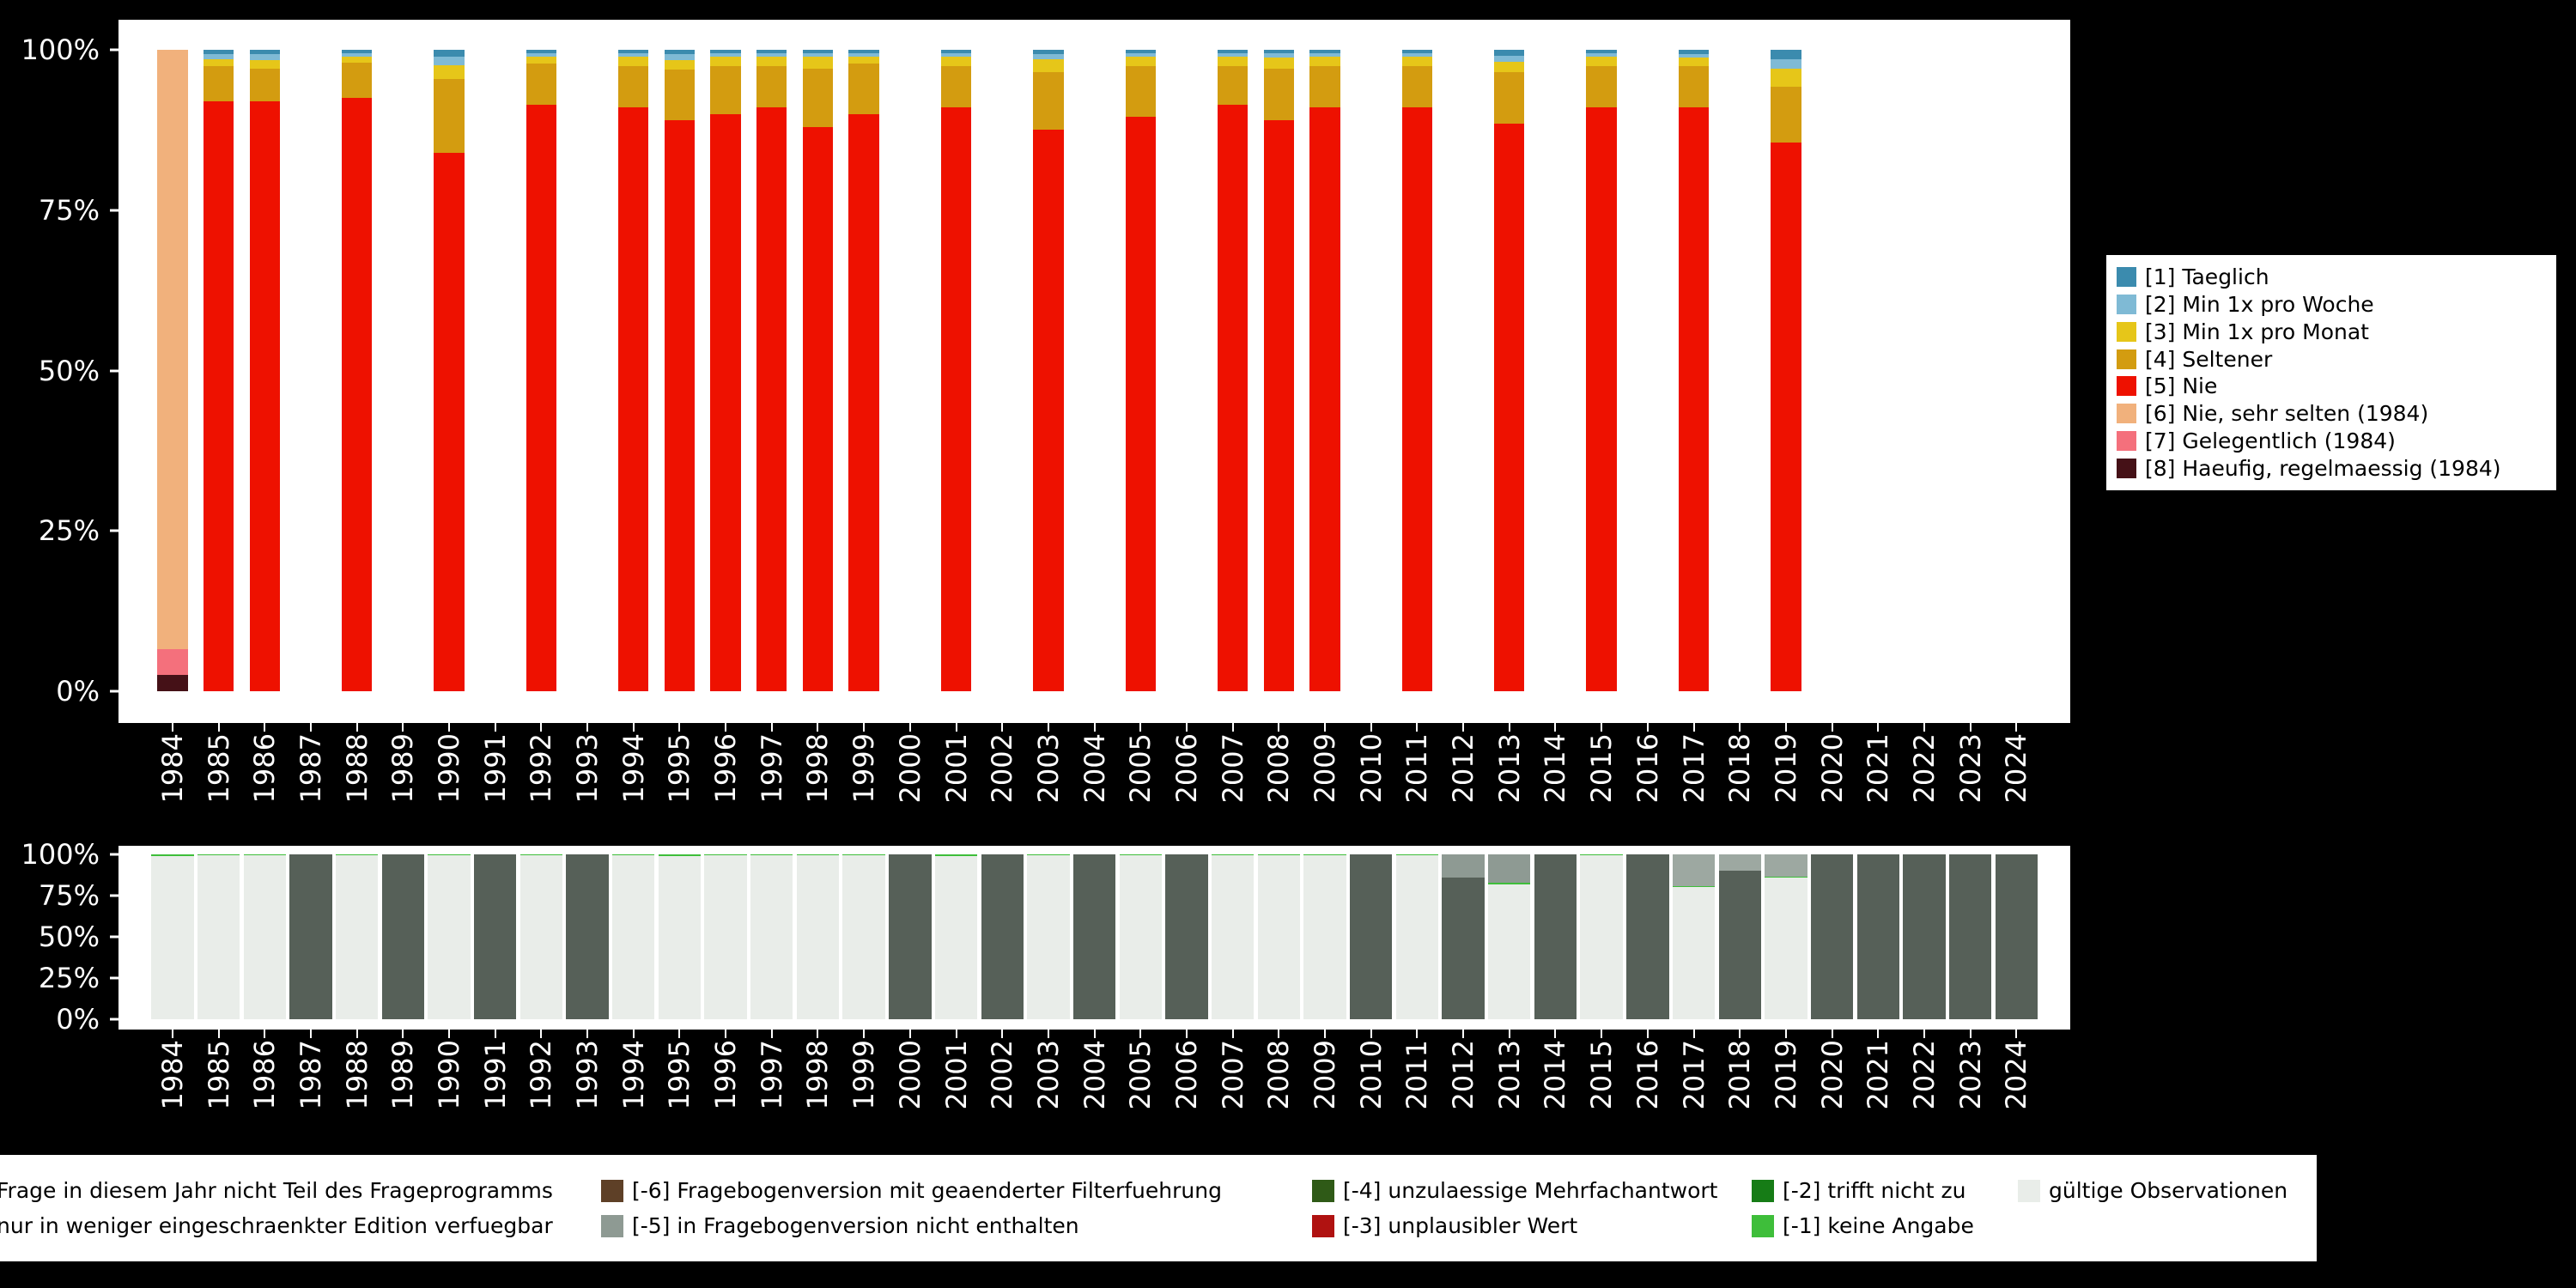 The width and height of the screenshot is (2576, 1288). Describe the element at coordinates (2207, 276) in the screenshot. I see `legend-label: [1] Taeglich` at that location.